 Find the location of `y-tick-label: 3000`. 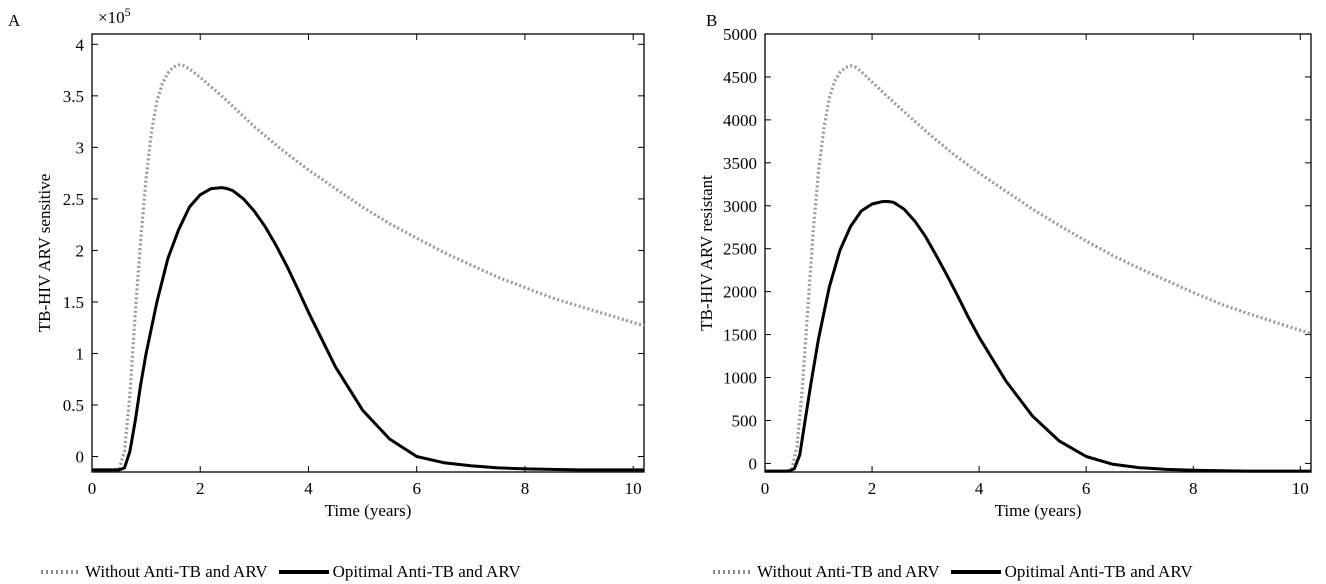

y-tick-label: 3000 is located at coordinates (740, 206).